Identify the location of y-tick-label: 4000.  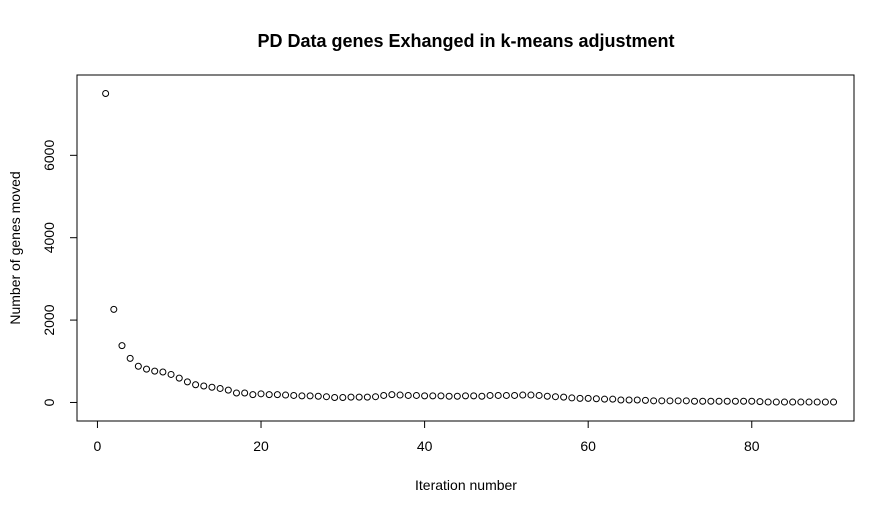
(49, 237).